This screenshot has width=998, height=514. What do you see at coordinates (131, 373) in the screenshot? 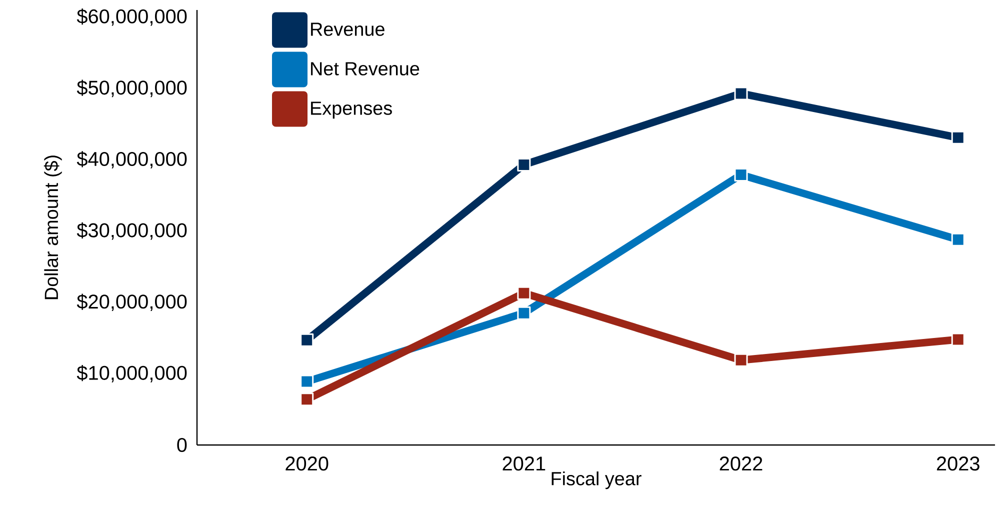
I see `y-tick-label: $10,000,000` at bounding box center [131, 373].